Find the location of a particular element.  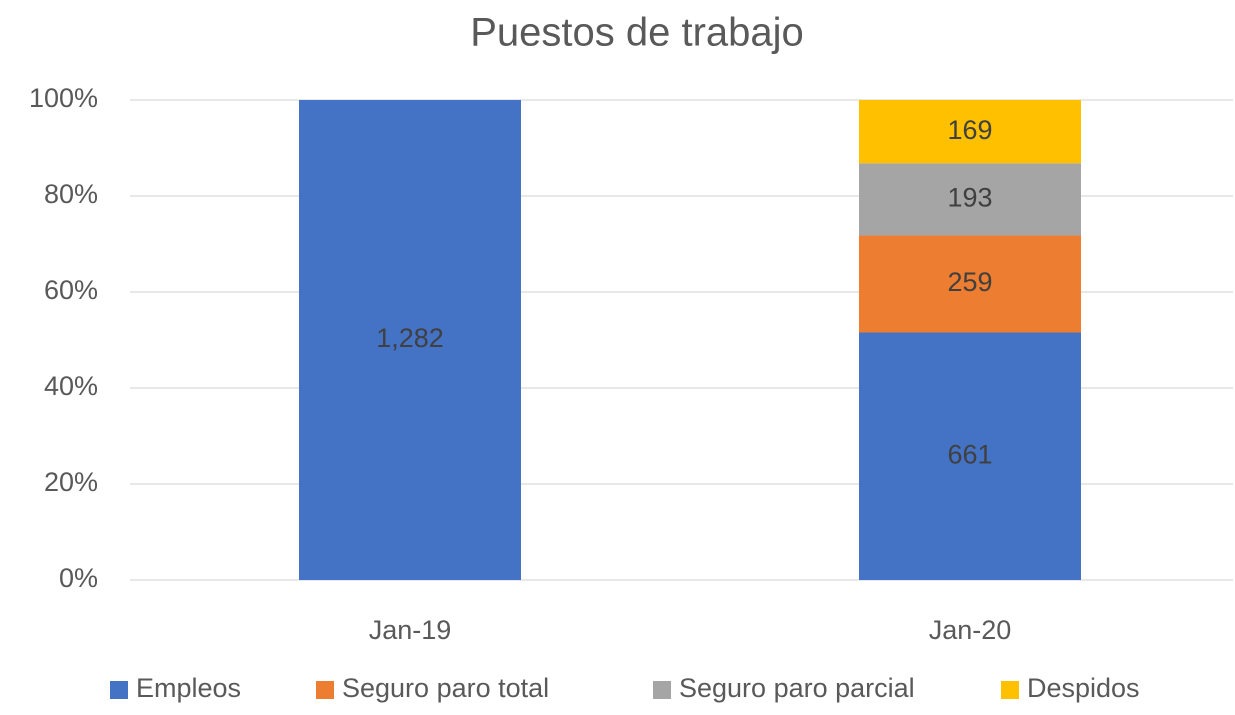

data-label: 169 is located at coordinates (969, 130).